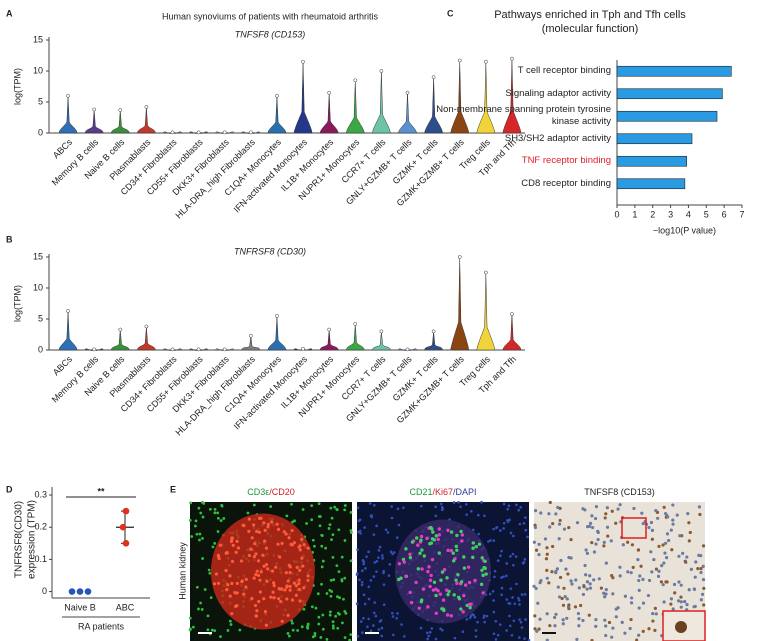 The image size is (757, 641). I want to click on chart-subtitle: TNFRSF8 (CD30), so click(270, 251).